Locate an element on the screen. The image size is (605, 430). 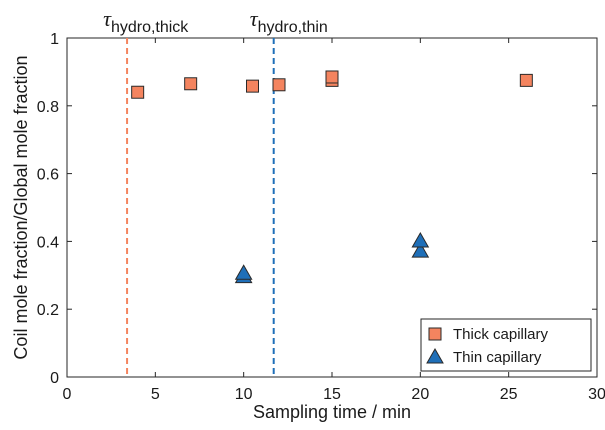
y-axis-label: Coil mole fraction/Global mole fraction is located at coordinates (21, 207).